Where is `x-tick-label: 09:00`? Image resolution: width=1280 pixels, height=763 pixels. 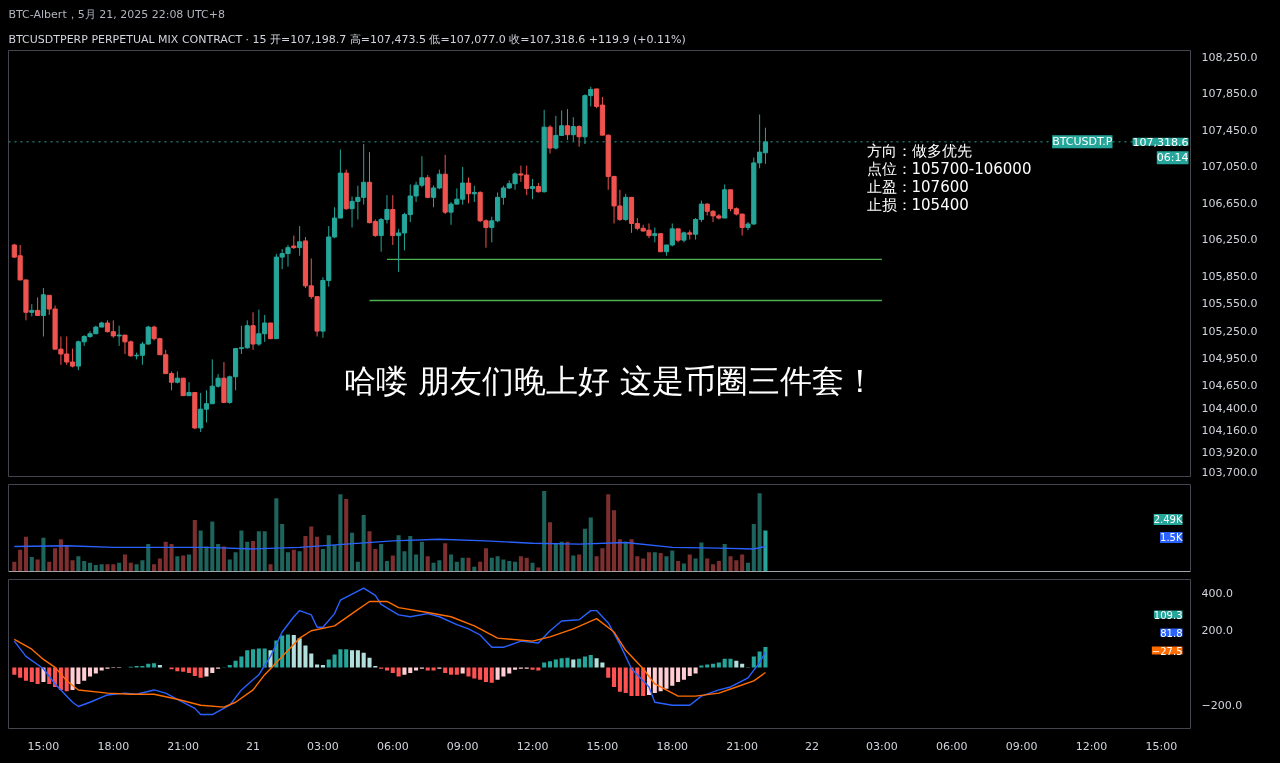 x-tick-label: 09:00 is located at coordinates (1021, 746).